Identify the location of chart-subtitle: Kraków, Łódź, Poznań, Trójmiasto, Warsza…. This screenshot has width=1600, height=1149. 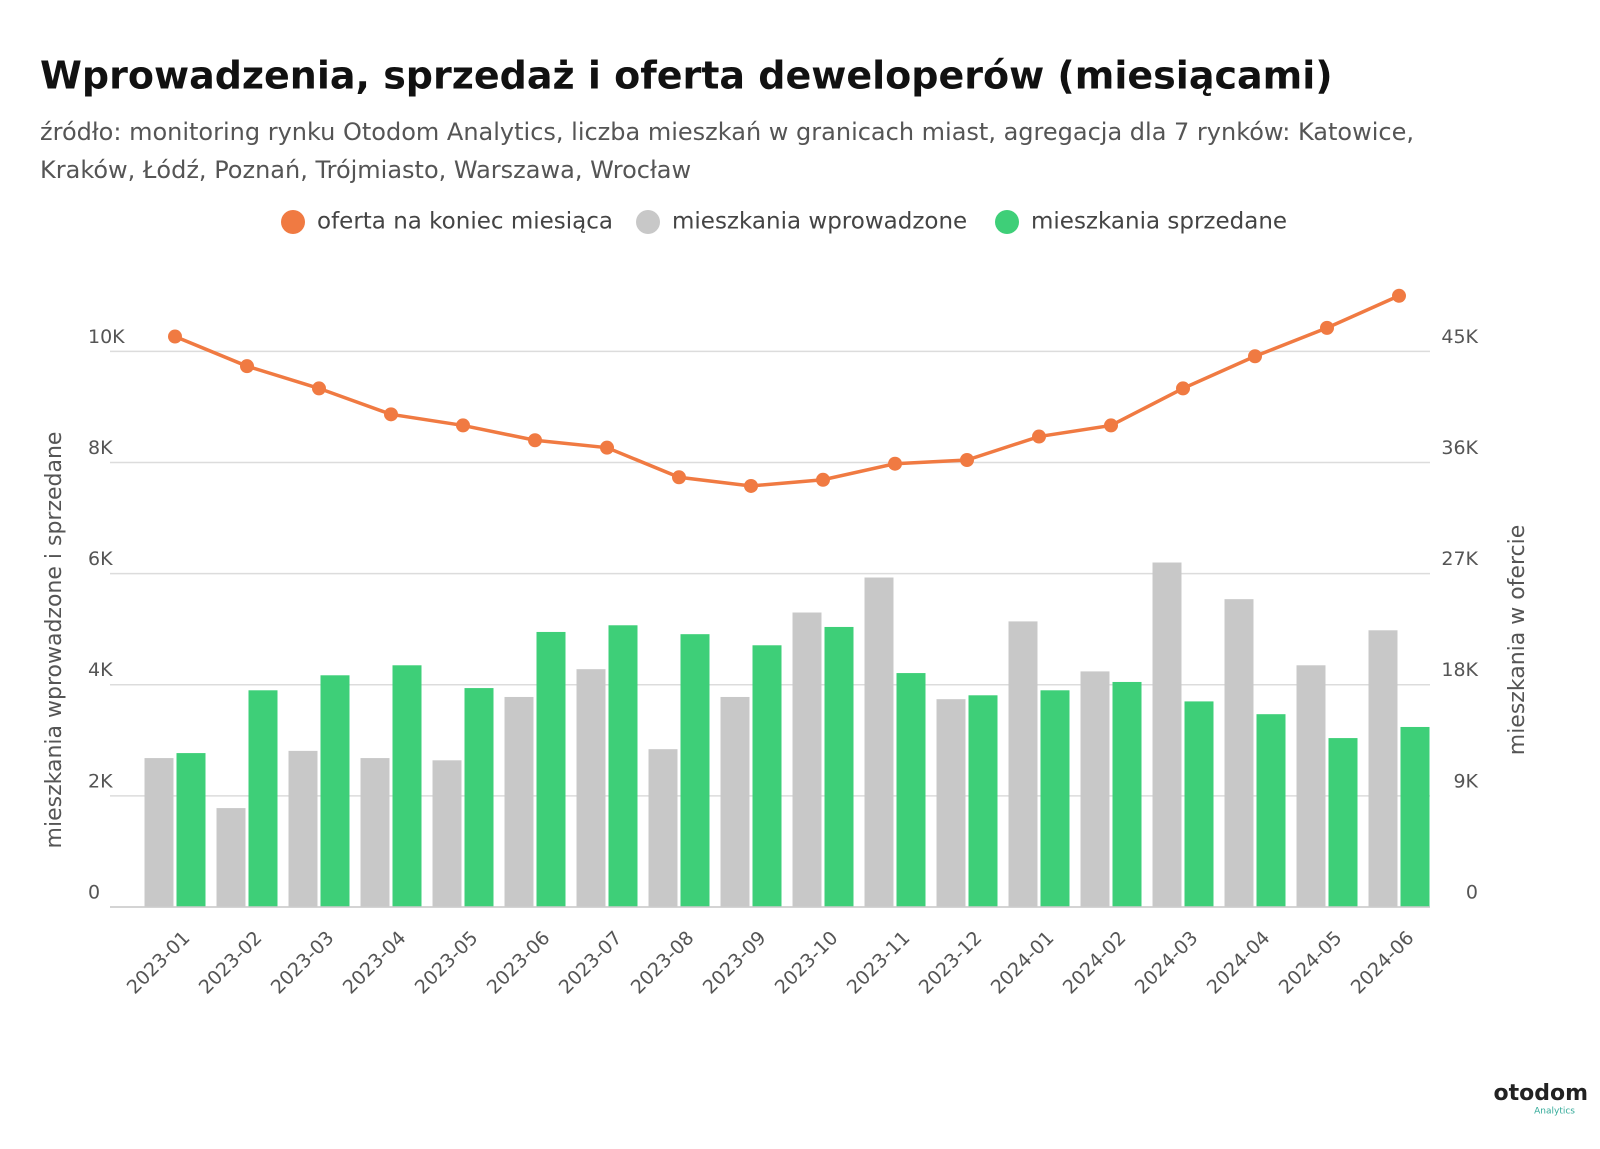
(365, 170).